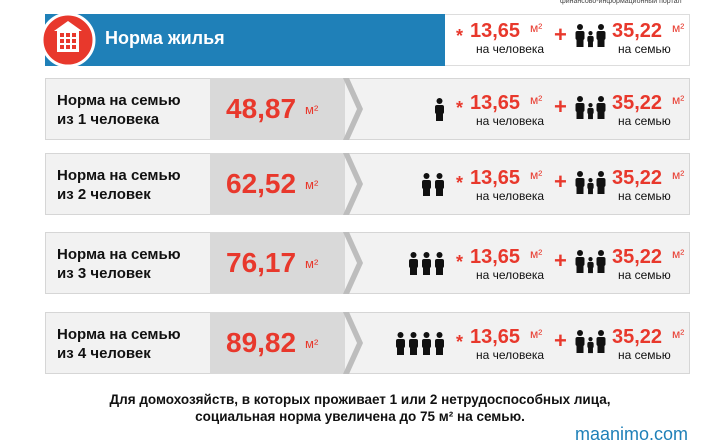 The width and height of the screenshot is (720, 445). What do you see at coordinates (104, 353) in the screenshot?
I see `row-label-2: из 4 человек` at bounding box center [104, 353].